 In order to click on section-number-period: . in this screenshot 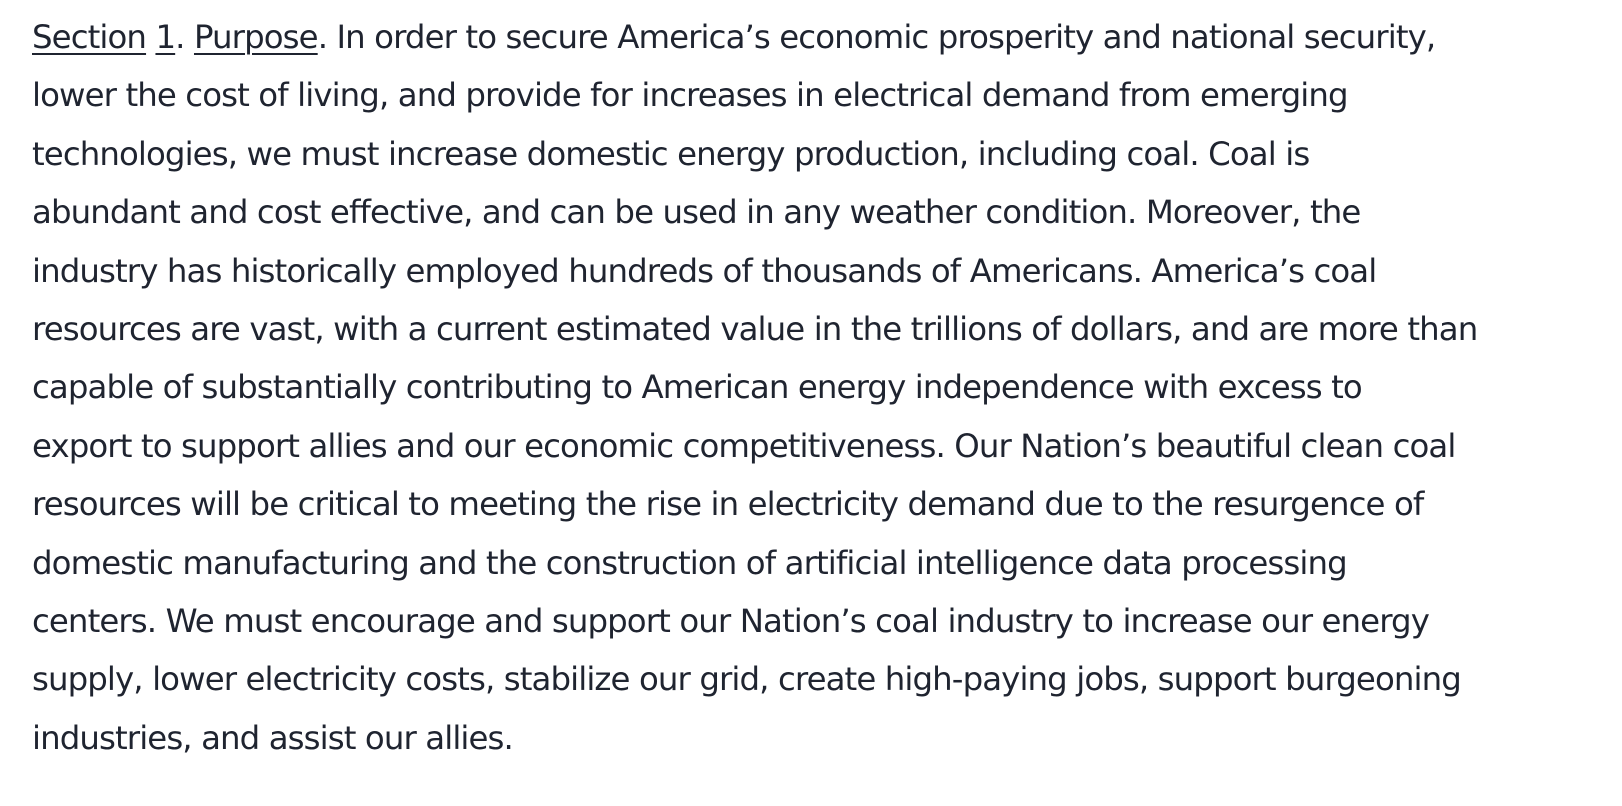, I will do `click(180, 37)`.